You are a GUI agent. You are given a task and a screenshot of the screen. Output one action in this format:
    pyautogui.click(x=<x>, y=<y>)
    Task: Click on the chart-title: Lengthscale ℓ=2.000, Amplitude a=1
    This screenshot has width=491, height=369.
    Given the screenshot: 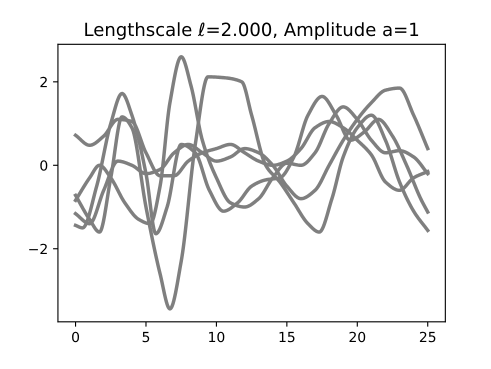 What is the action you would take?
    pyautogui.click(x=251, y=31)
    